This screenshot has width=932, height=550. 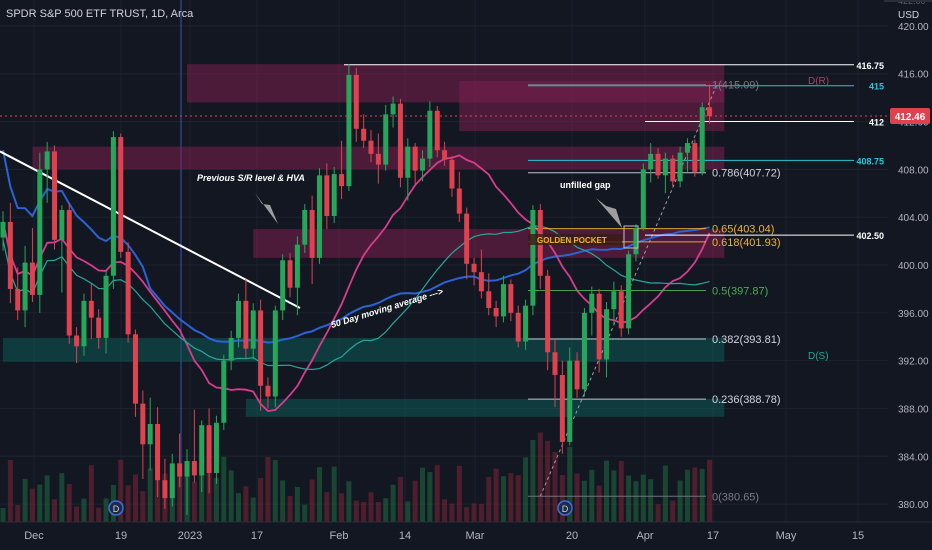 What do you see at coordinates (910, 117) in the screenshot?
I see `current-price-label: 412.46` at bounding box center [910, 117].